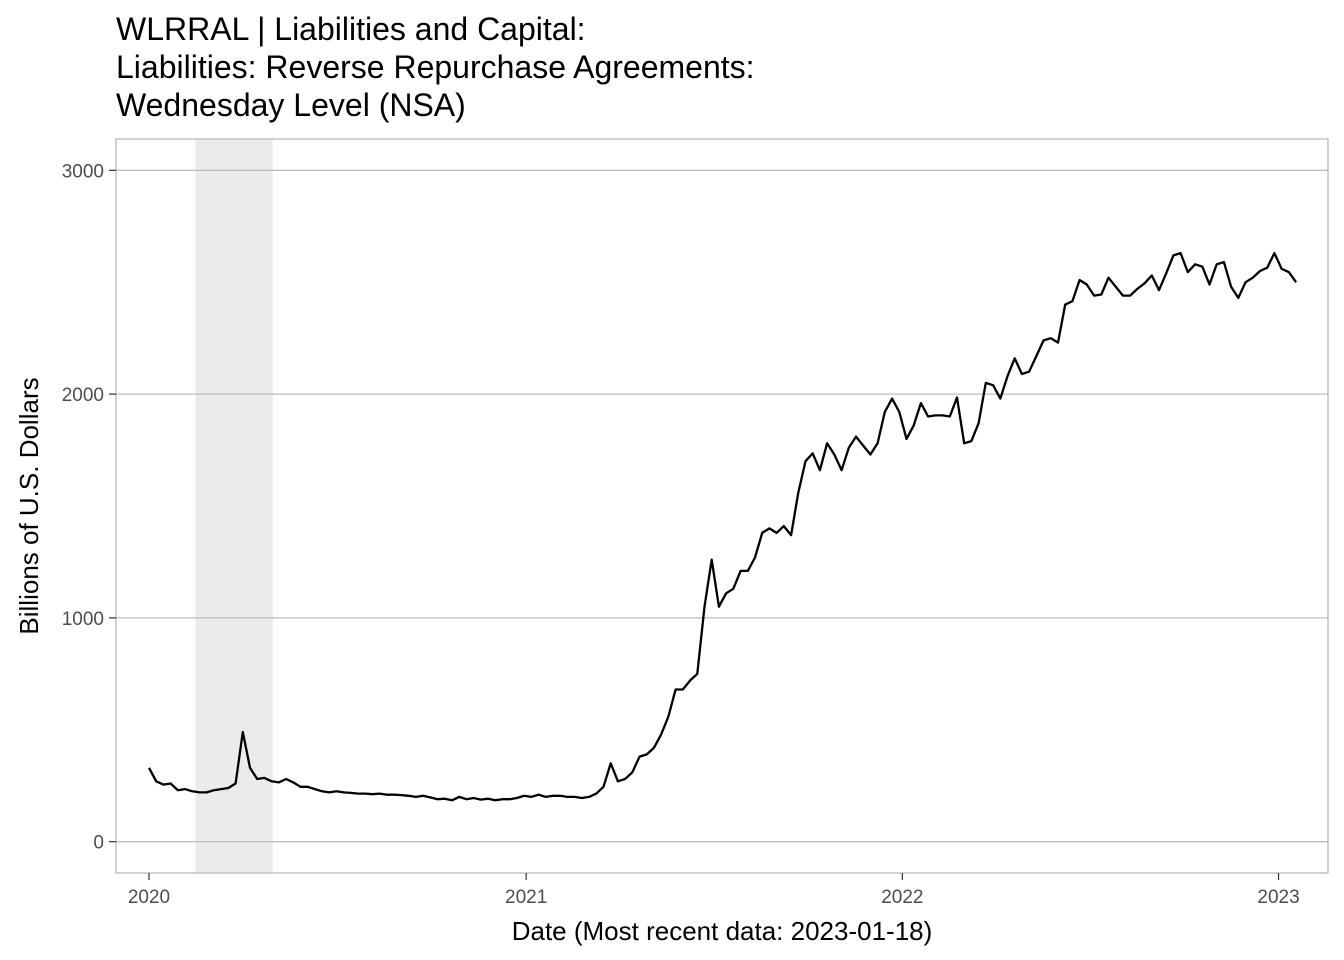  What do you see at coordinates (902, 897) in the screenshot?
I see `x-tick-label: 2022` at bounding box center [902, 897].